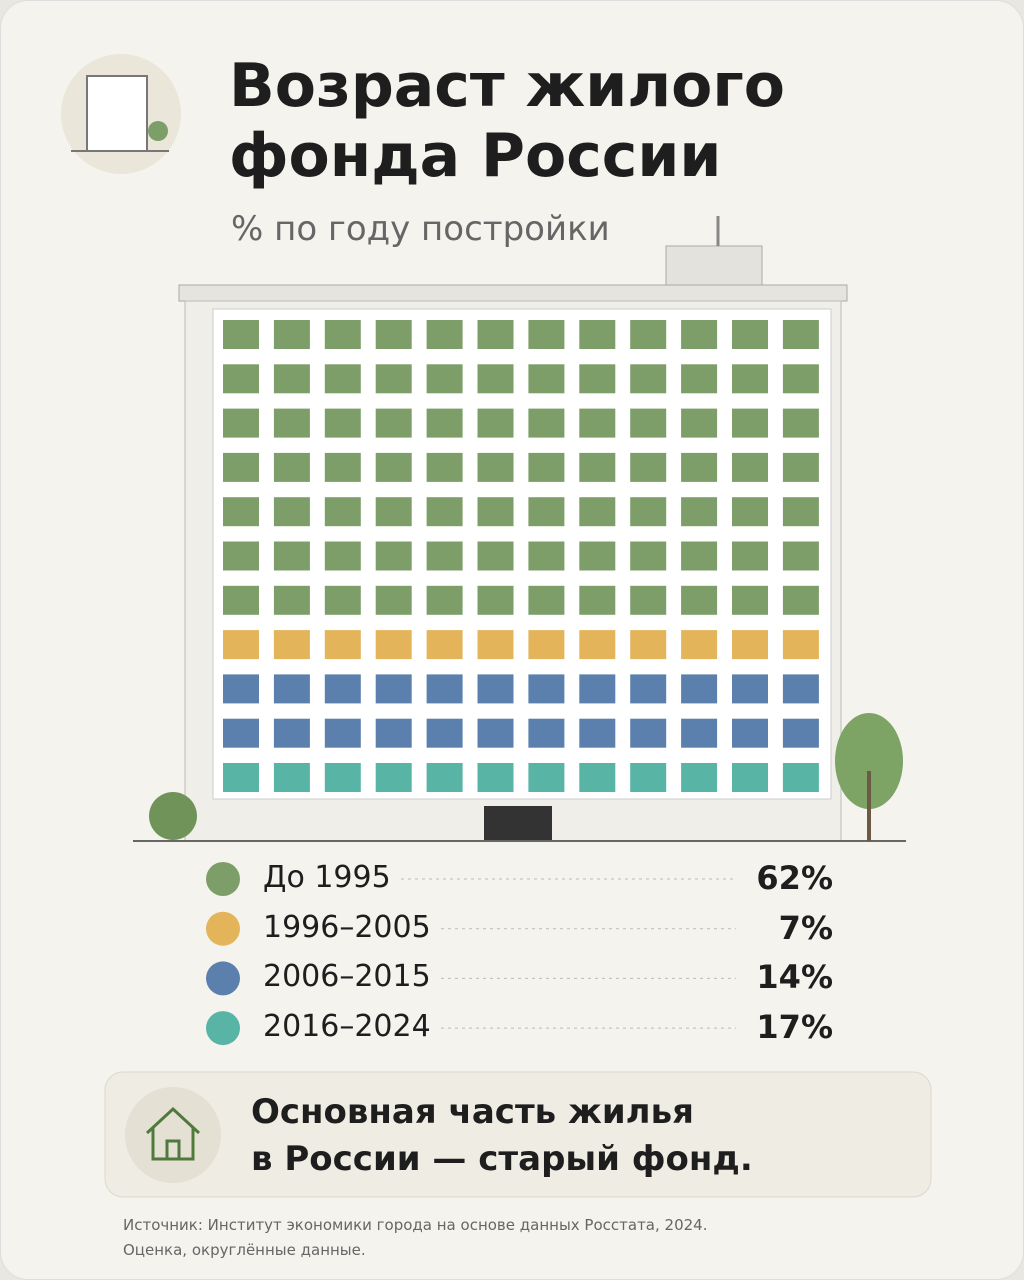  What do you see at coordinates (794, 878) in the screenshot?
I see `value-label: 62%` at bounding box center [794, 878].